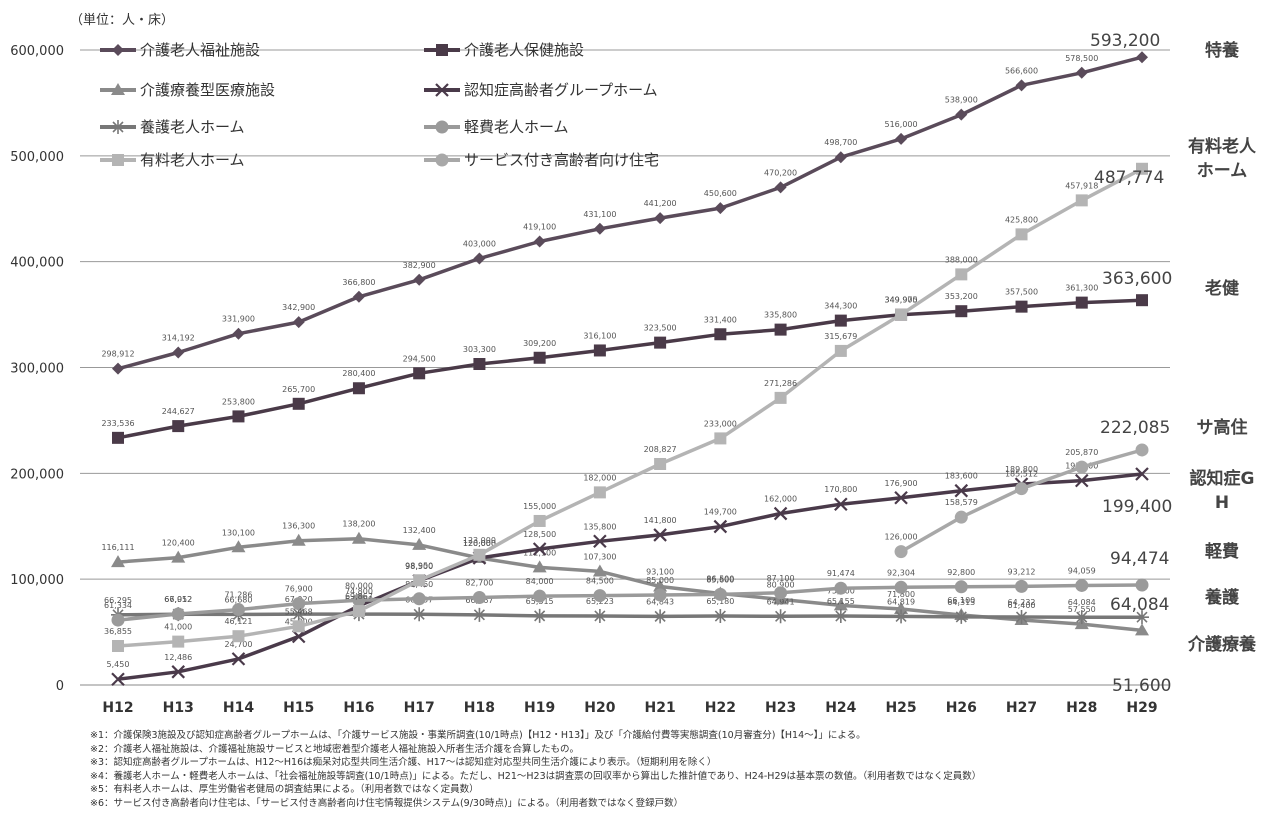  What do you see at coordinates (1221, 644) in the screenshot?
I see `category-name: 介護療養` at bounding box center [1221, 644].